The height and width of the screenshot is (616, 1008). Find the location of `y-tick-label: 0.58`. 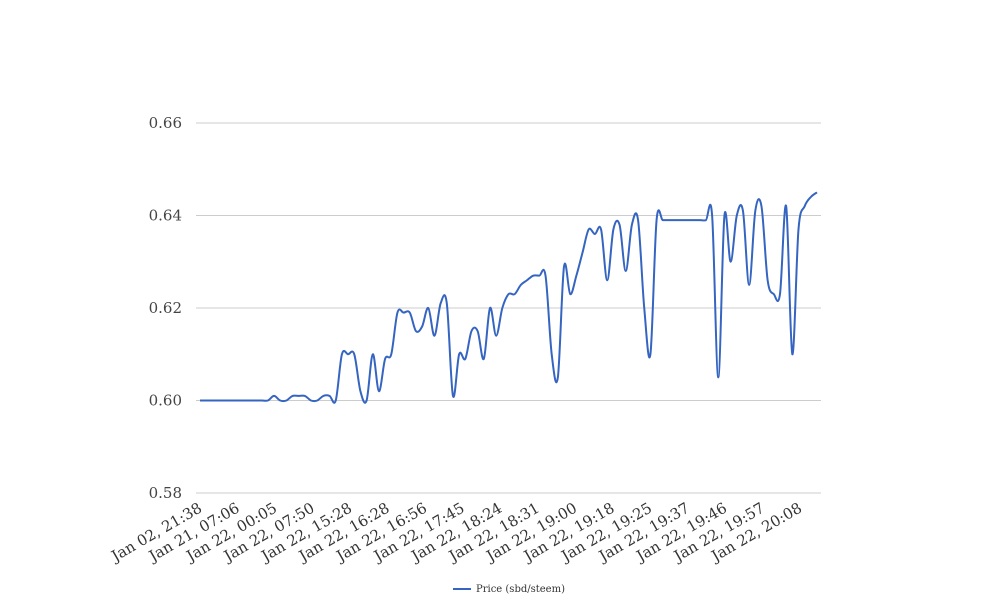

y-tick-label: 0.58 is located at coordinates (165, 493).